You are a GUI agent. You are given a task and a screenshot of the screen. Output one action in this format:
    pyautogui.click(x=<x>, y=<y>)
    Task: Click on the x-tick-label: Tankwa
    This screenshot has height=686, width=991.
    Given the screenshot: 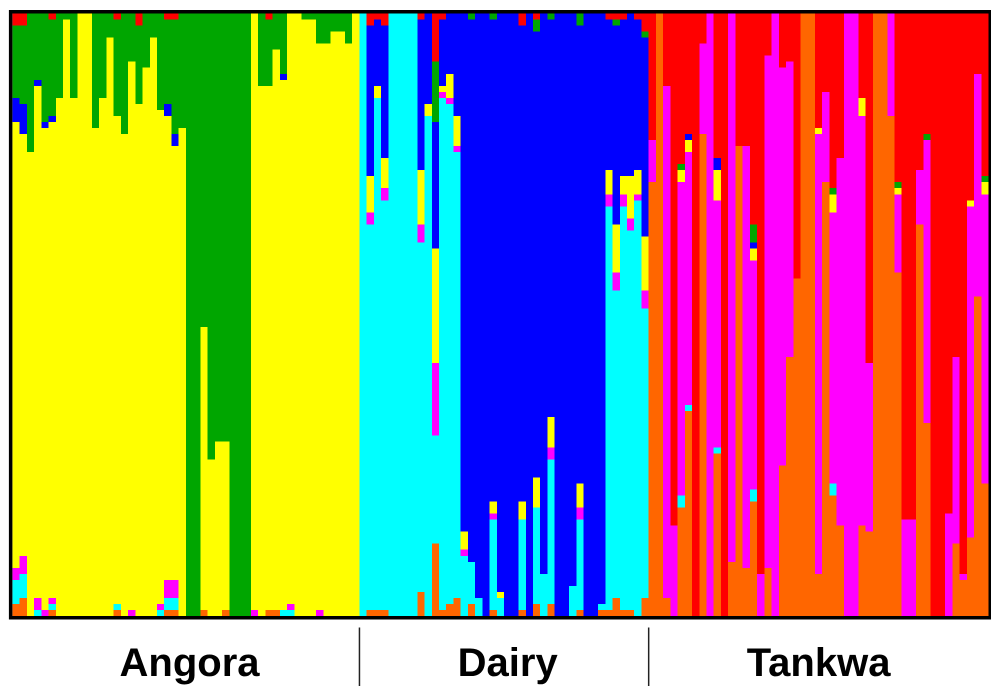 What is the action you would take?
    pyautogui.click(x=819, y=663)
    